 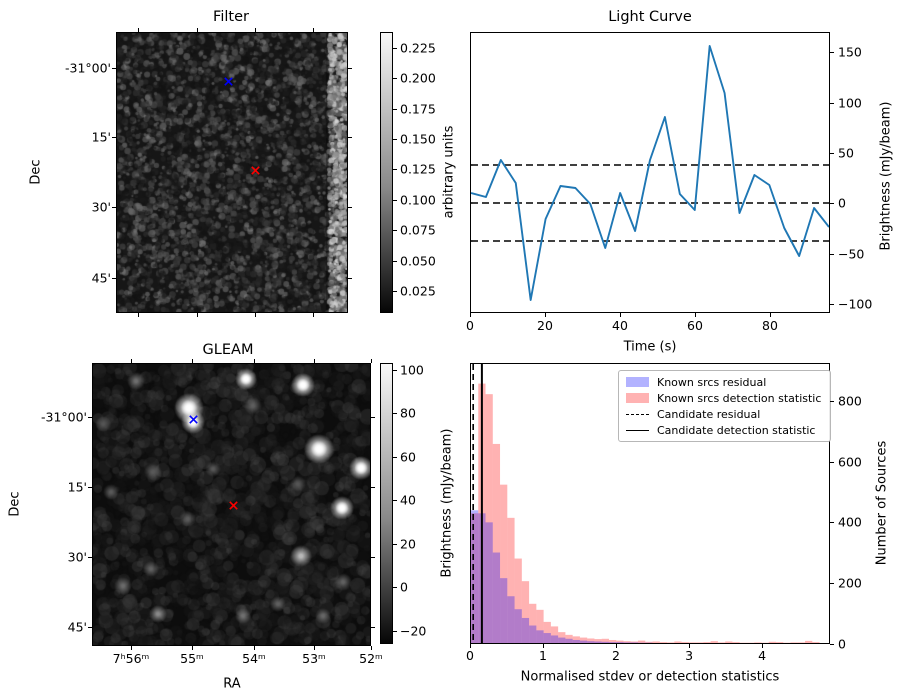 What do you see at coordinates (736, 430) in the screenshot?
I see `legend-label: Candidate detection statistic` at bounding box center [736, 430].